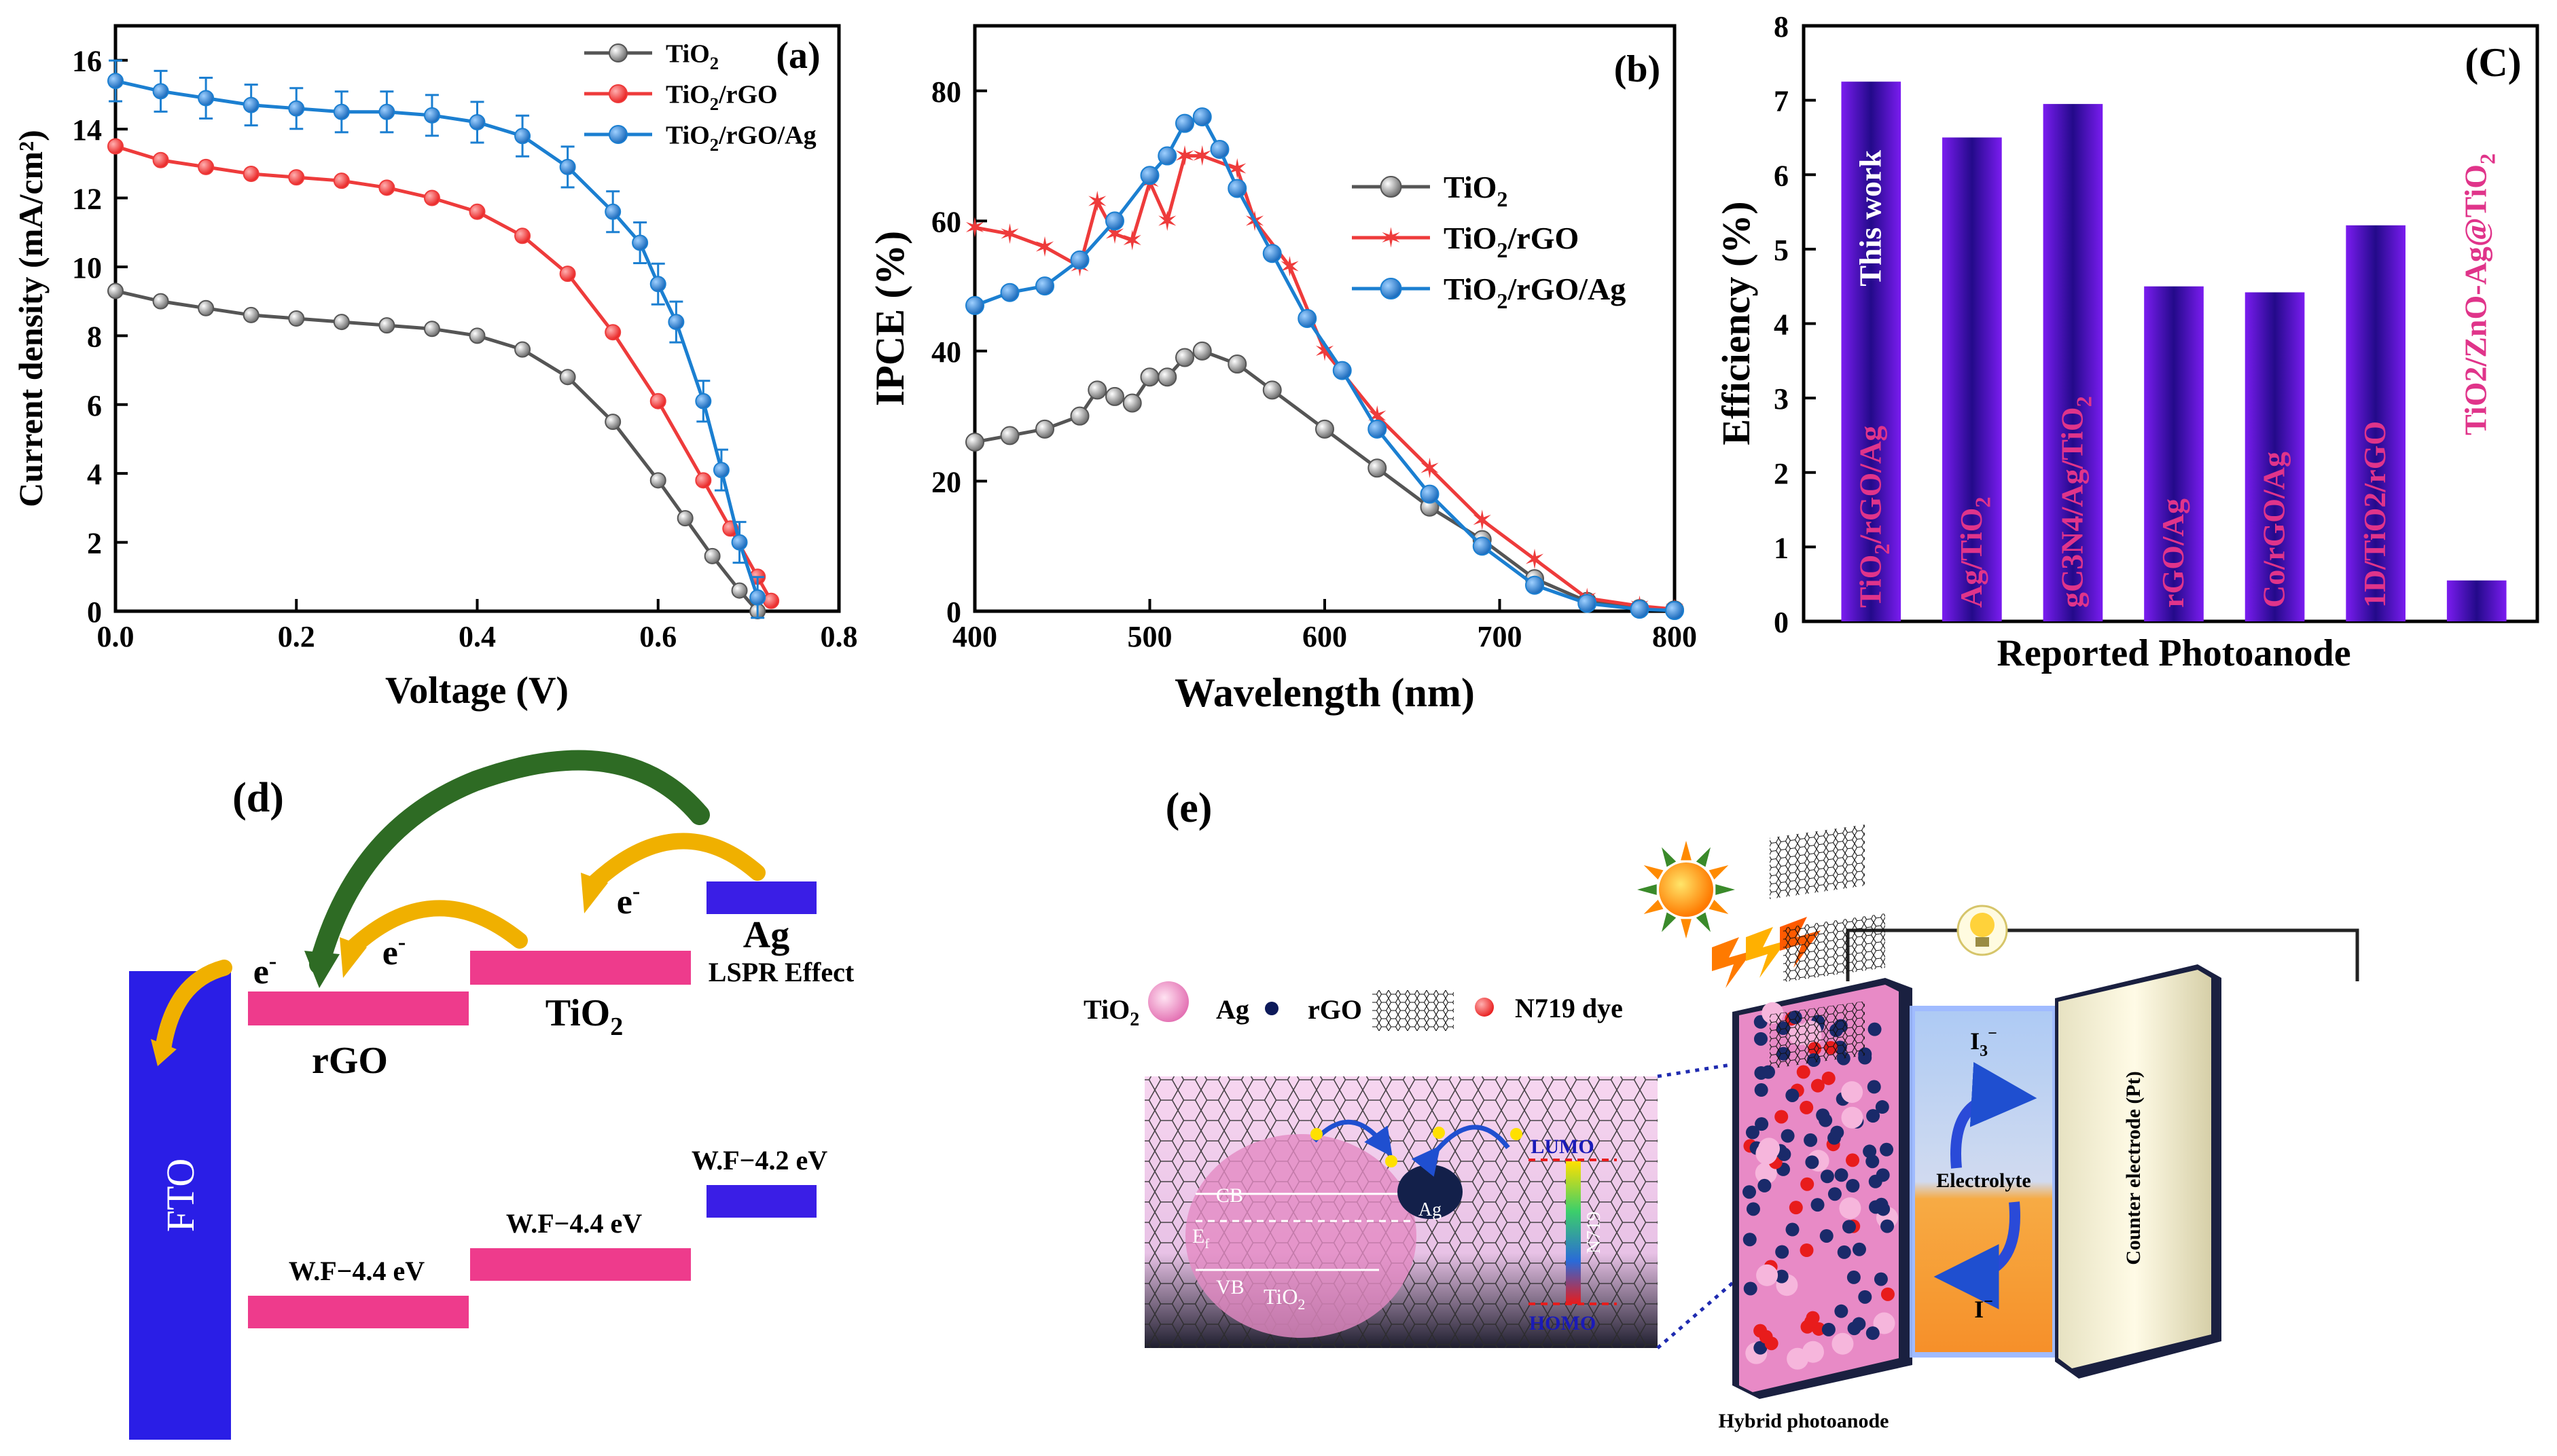  What do you see at coordinates (1870, 219) in the screenshot?
I see `this-work-label: This work` at bounding box center [1870, 219].